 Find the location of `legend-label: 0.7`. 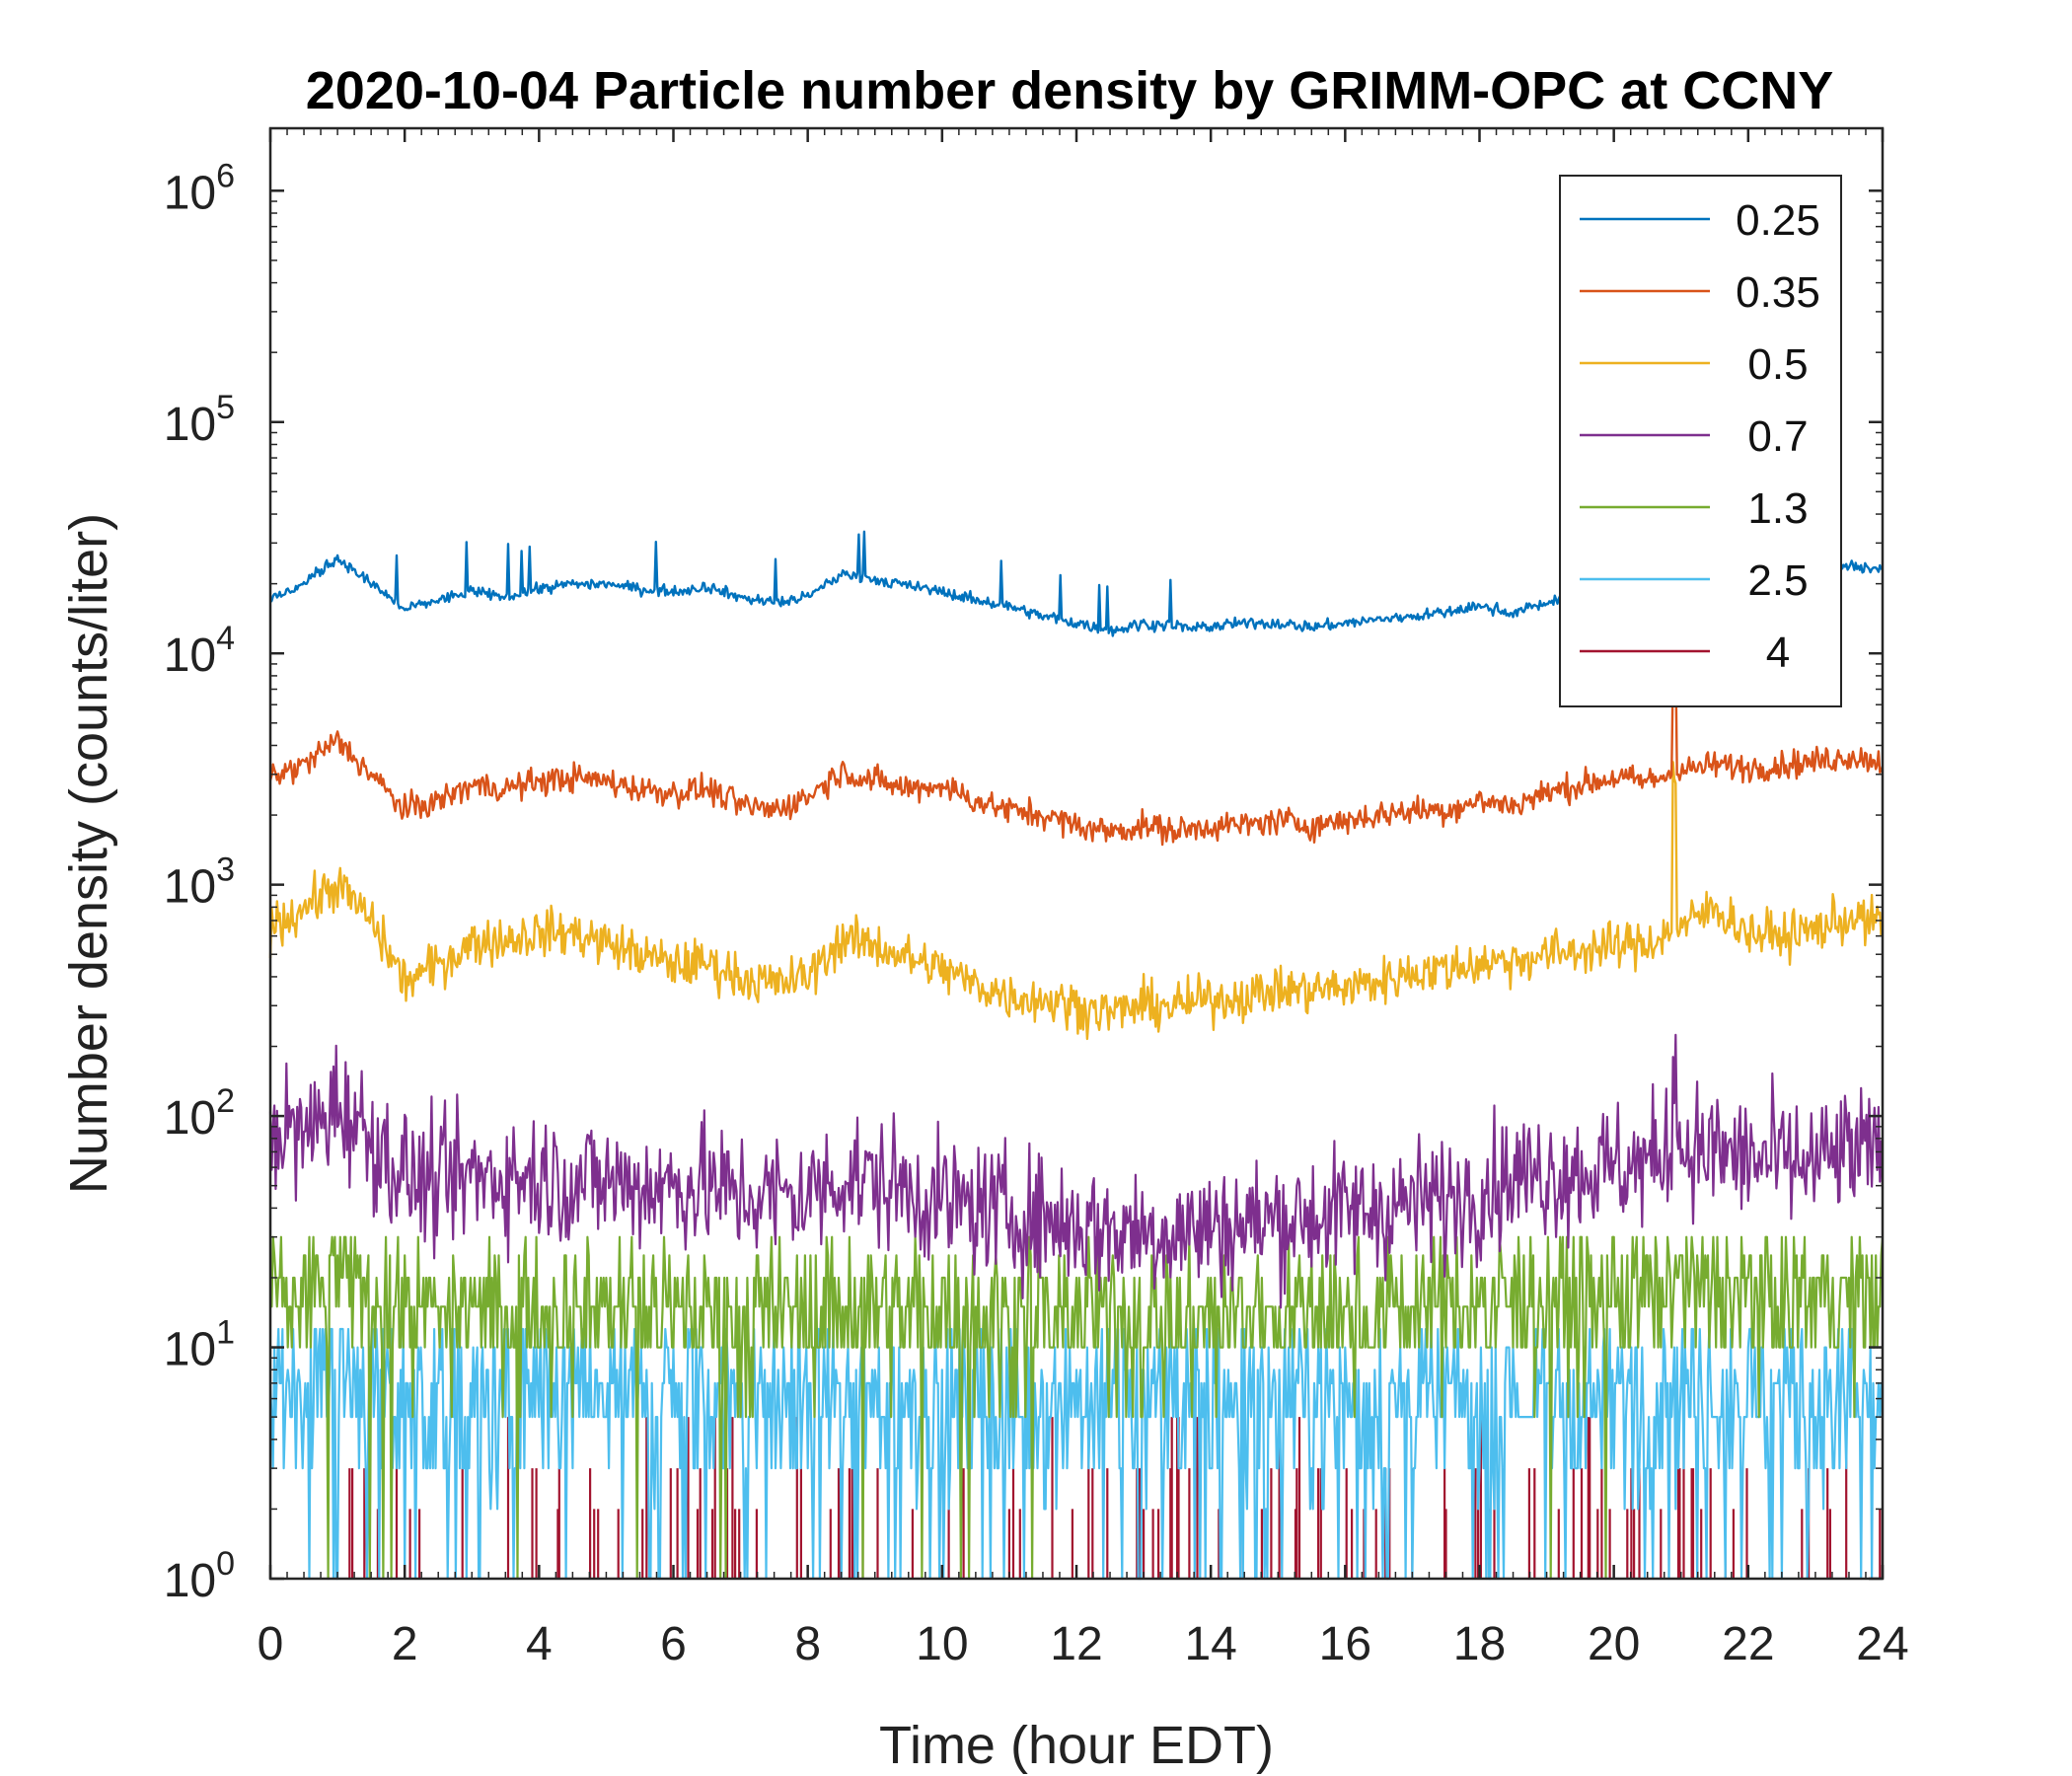

legend-label: 0.7 is located at coordinates (1778, 437).